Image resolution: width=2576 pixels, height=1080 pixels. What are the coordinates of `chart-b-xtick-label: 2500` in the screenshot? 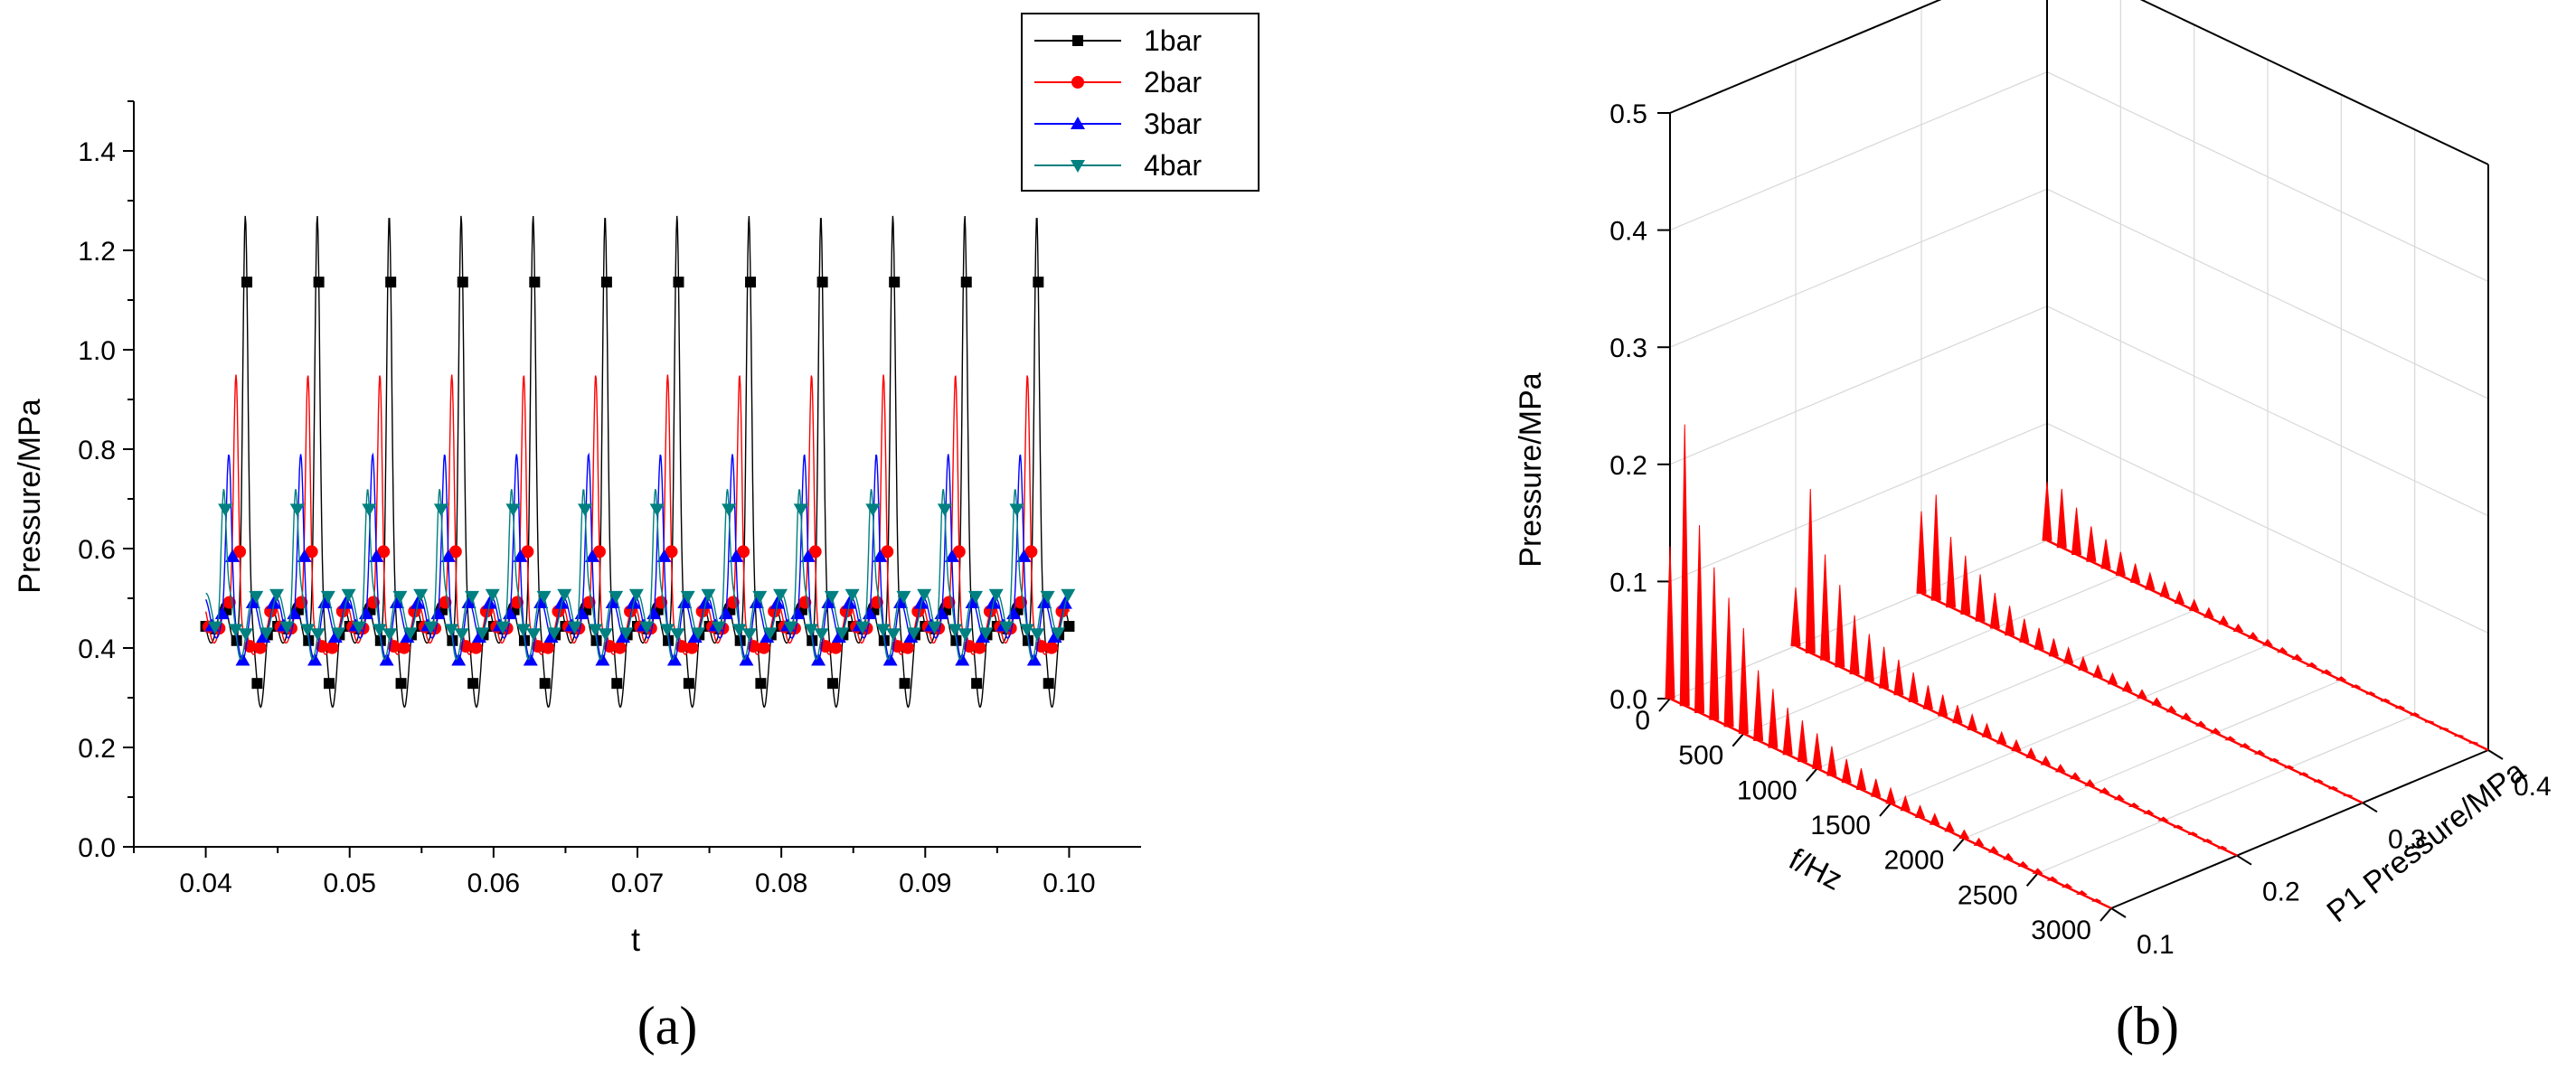 It's located at (1988, 895).